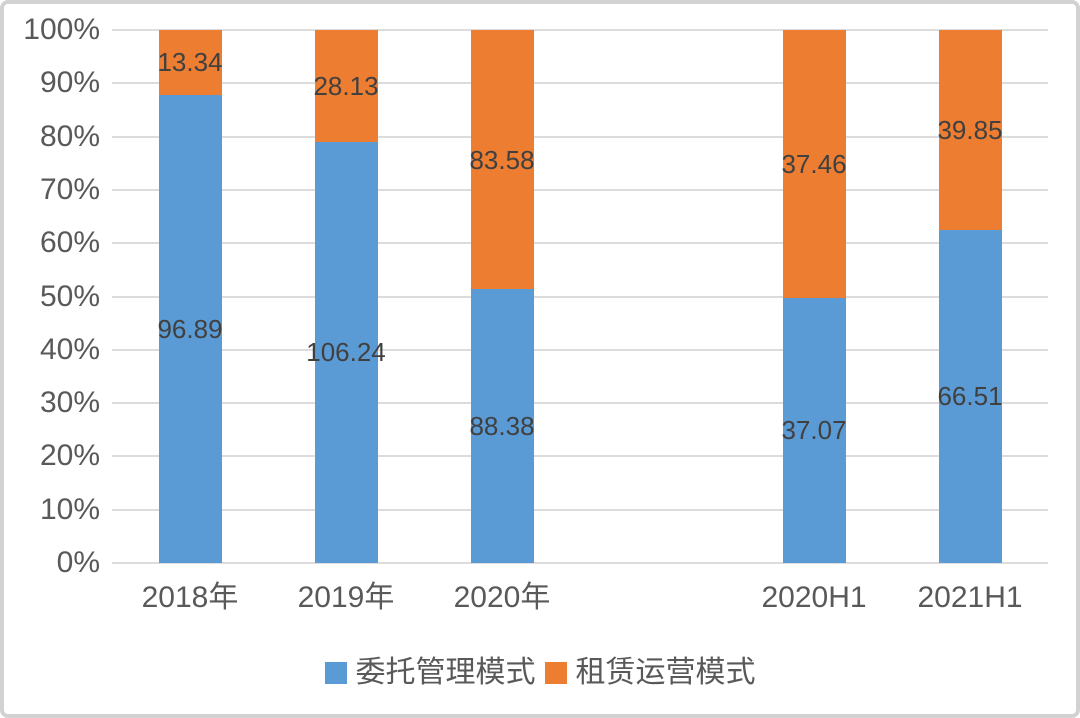 This screenshot has height=718, width=1080. I want to click on x-axis-label: 2021H1, so click(970, 597).